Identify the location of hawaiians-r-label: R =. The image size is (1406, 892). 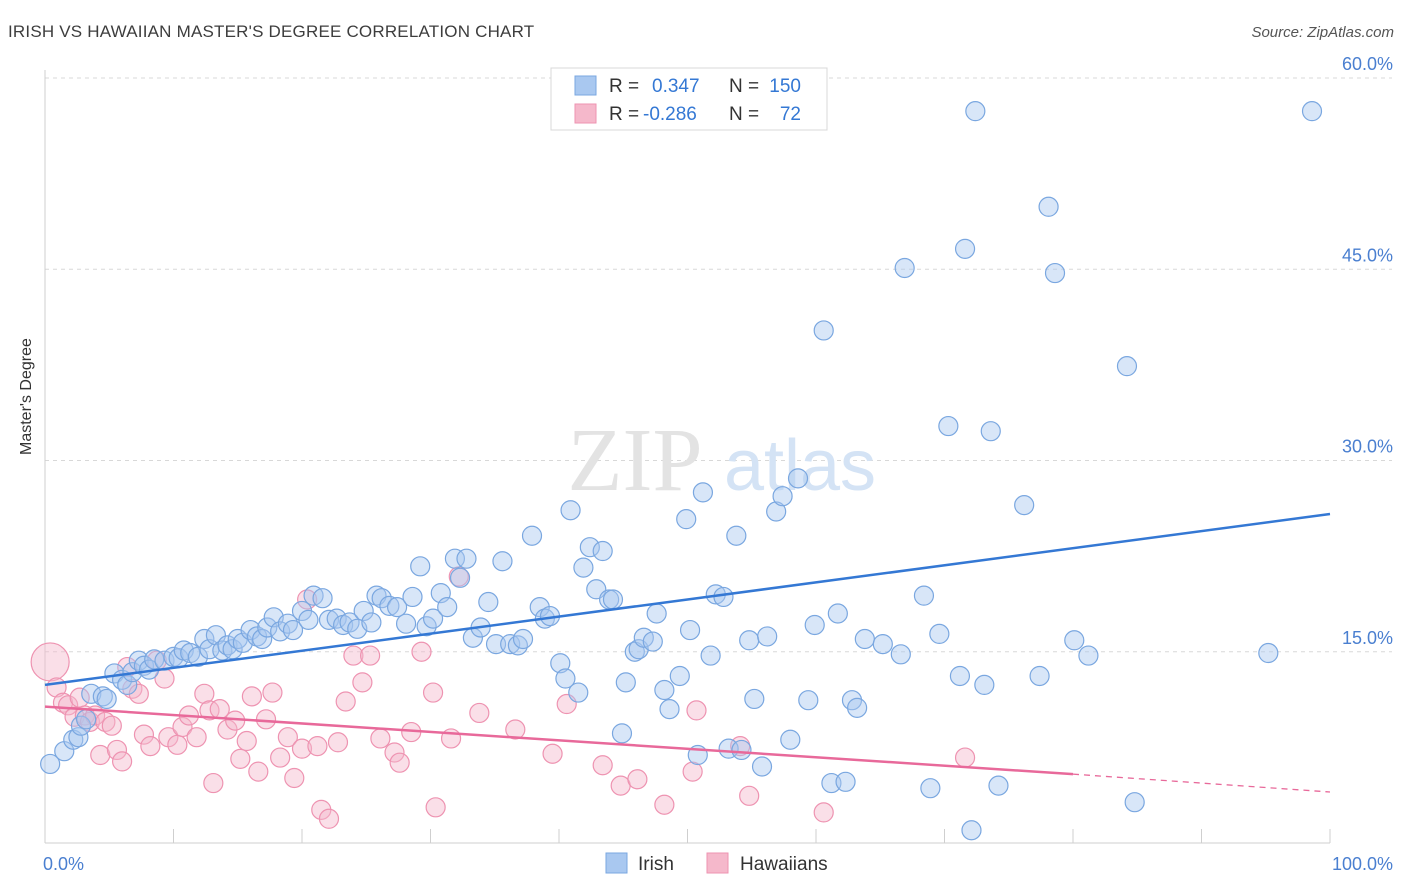
(624, 114).